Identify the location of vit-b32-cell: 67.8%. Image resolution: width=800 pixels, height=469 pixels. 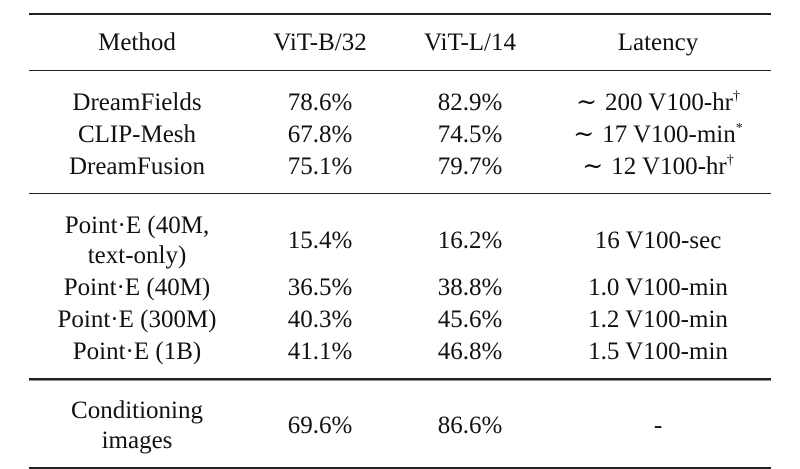
(320, 134).